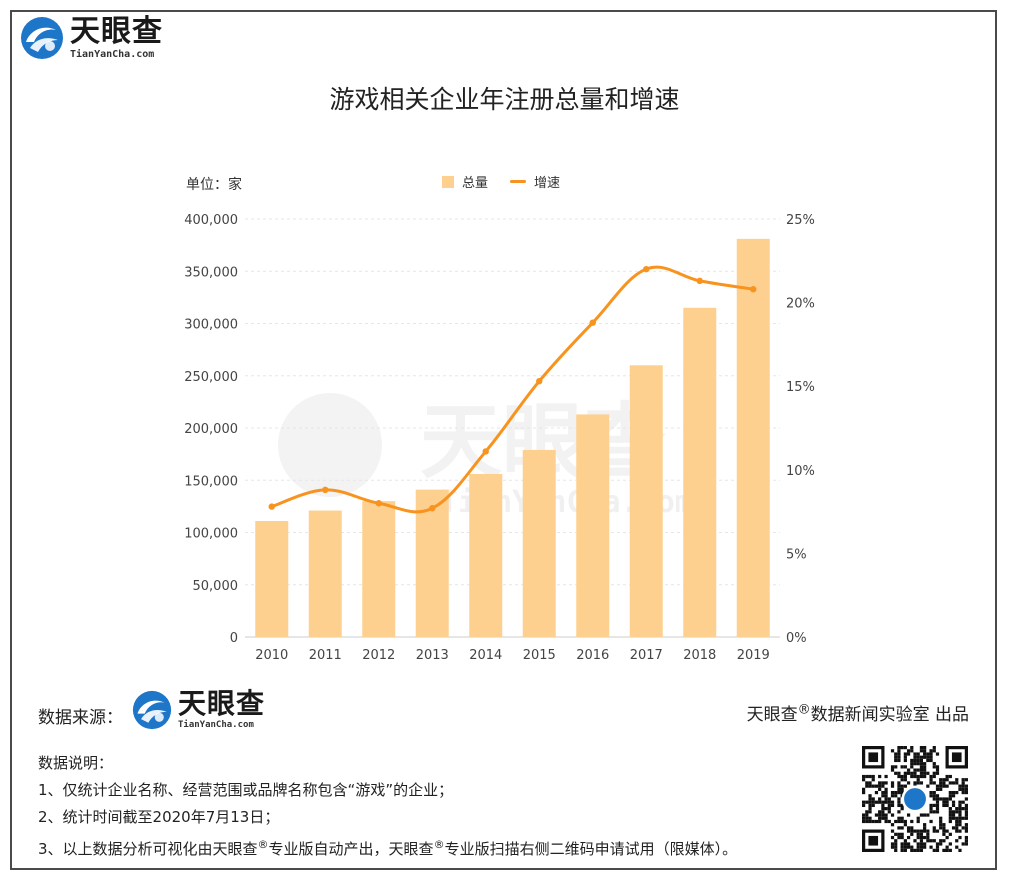 Image resolution: width=1009 pixels, height=882 pixels. Describe the element at coordinates (152, 710) in the screenshot. I see `tianyancha-logo-icon` at that location.